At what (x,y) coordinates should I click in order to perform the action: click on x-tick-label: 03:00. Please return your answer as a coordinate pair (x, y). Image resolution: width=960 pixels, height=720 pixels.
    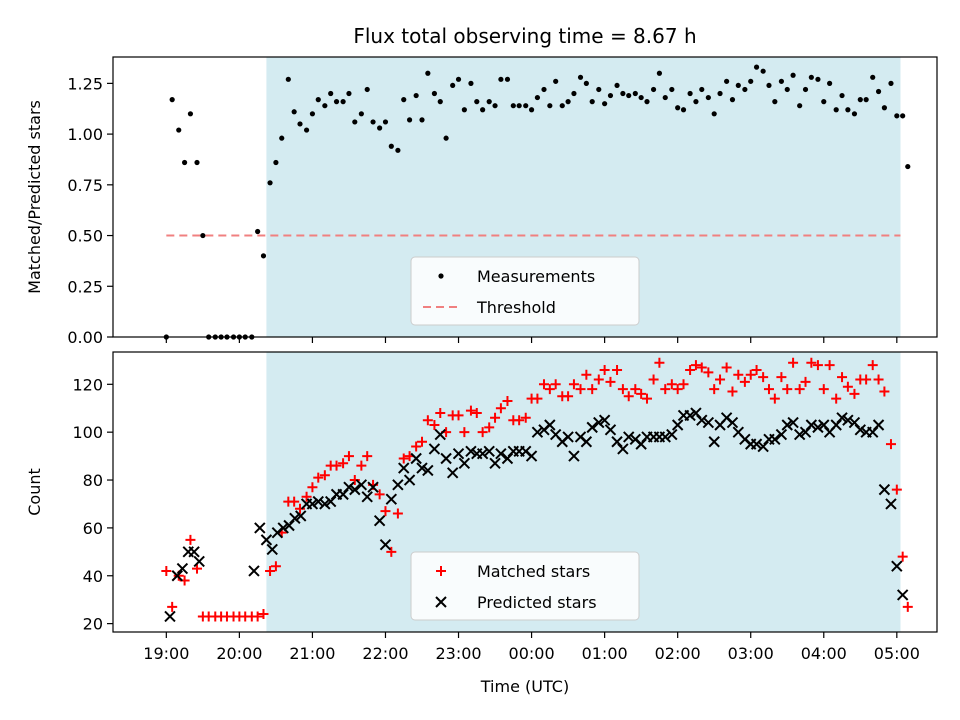
    Looking at the image, I should click on (751, 653).